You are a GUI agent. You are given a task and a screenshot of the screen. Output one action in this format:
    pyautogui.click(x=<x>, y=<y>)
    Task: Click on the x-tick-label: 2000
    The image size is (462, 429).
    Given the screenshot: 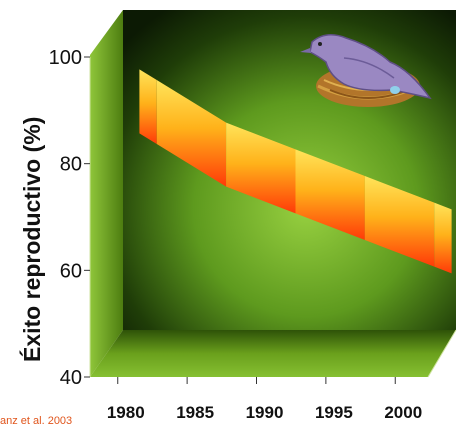 What is the action you would take?
    pyautogui.click(x=403, y=412)
    